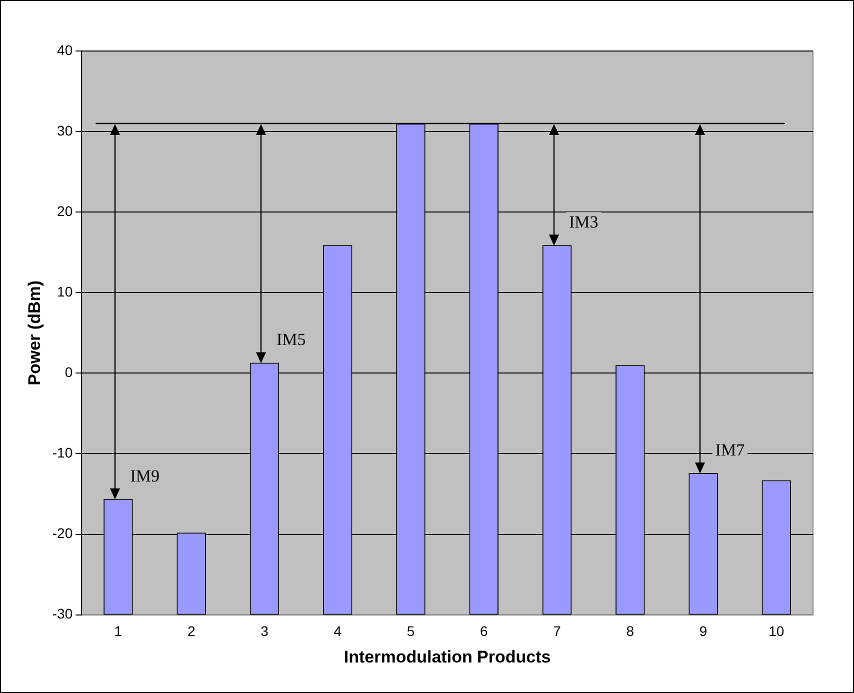 The image size is (854, 693). I want to click on x-tick-label: 9, so click(703, 631).